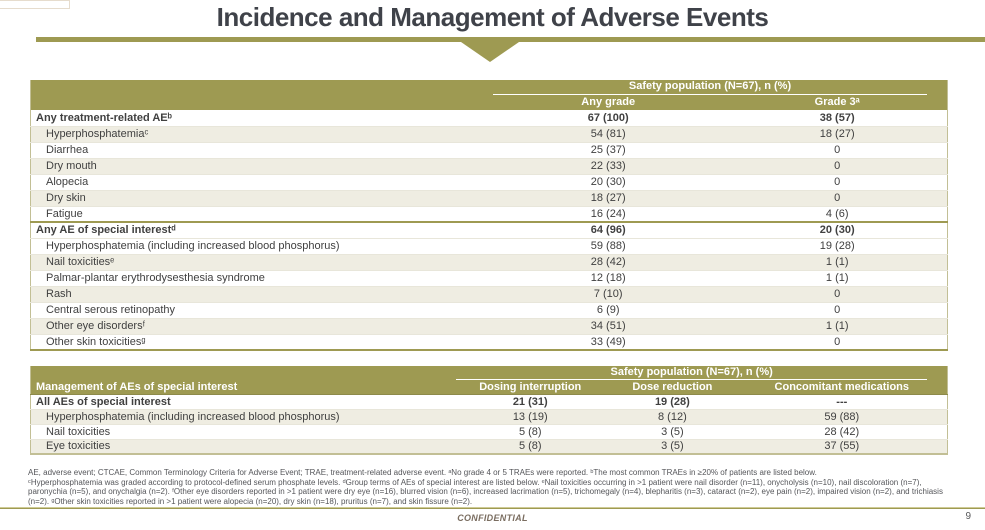 This screenshot has height=530, width=985. What do you see at coordinates (241, 387) in the screenshot?
I see `column-header-management-label: Management of AEs of special interest` at bounding box center [241, 387].